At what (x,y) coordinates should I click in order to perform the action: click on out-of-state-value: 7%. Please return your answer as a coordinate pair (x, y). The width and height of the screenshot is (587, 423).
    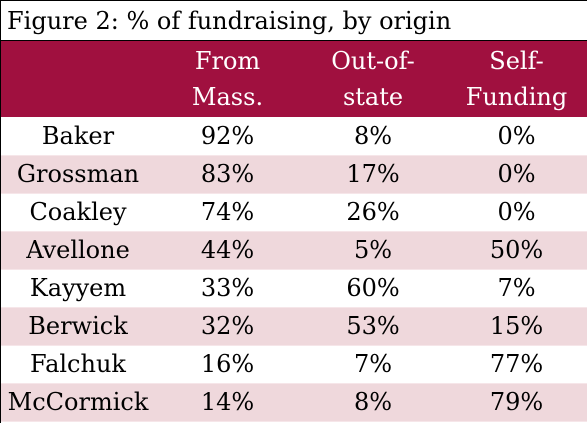
    Looking at the image, I should click on (373, 364).